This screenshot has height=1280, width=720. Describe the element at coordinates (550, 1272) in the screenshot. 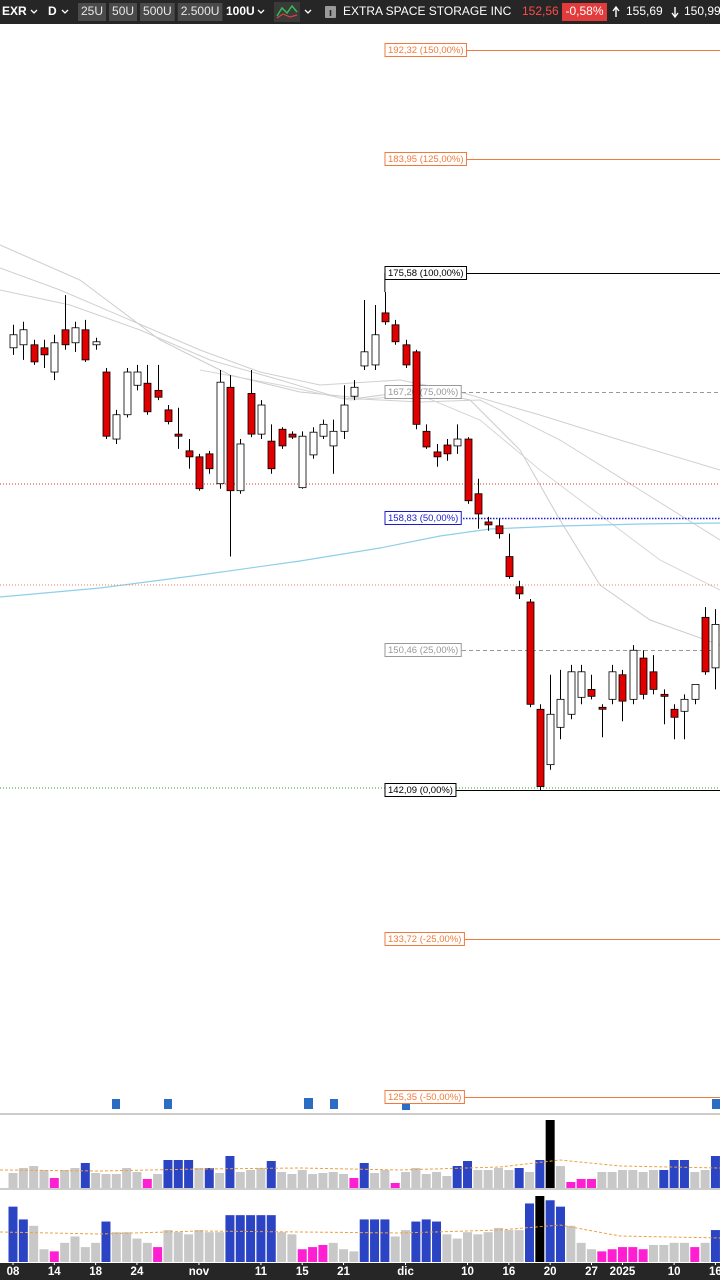

I see `x-tick-label: 20` at that location.